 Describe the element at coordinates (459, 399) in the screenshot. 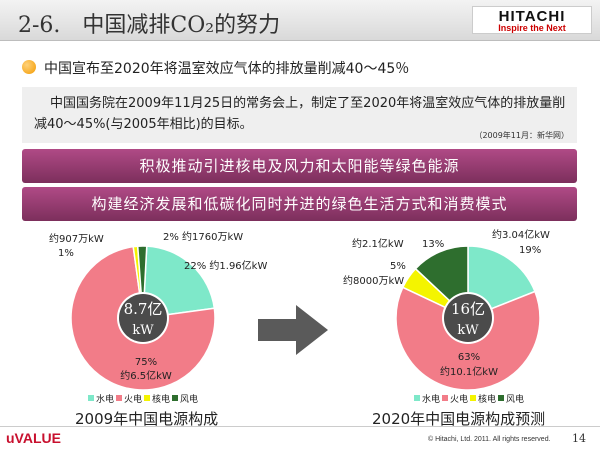

I see `pie-2020-legend-label: 火电` at that location.